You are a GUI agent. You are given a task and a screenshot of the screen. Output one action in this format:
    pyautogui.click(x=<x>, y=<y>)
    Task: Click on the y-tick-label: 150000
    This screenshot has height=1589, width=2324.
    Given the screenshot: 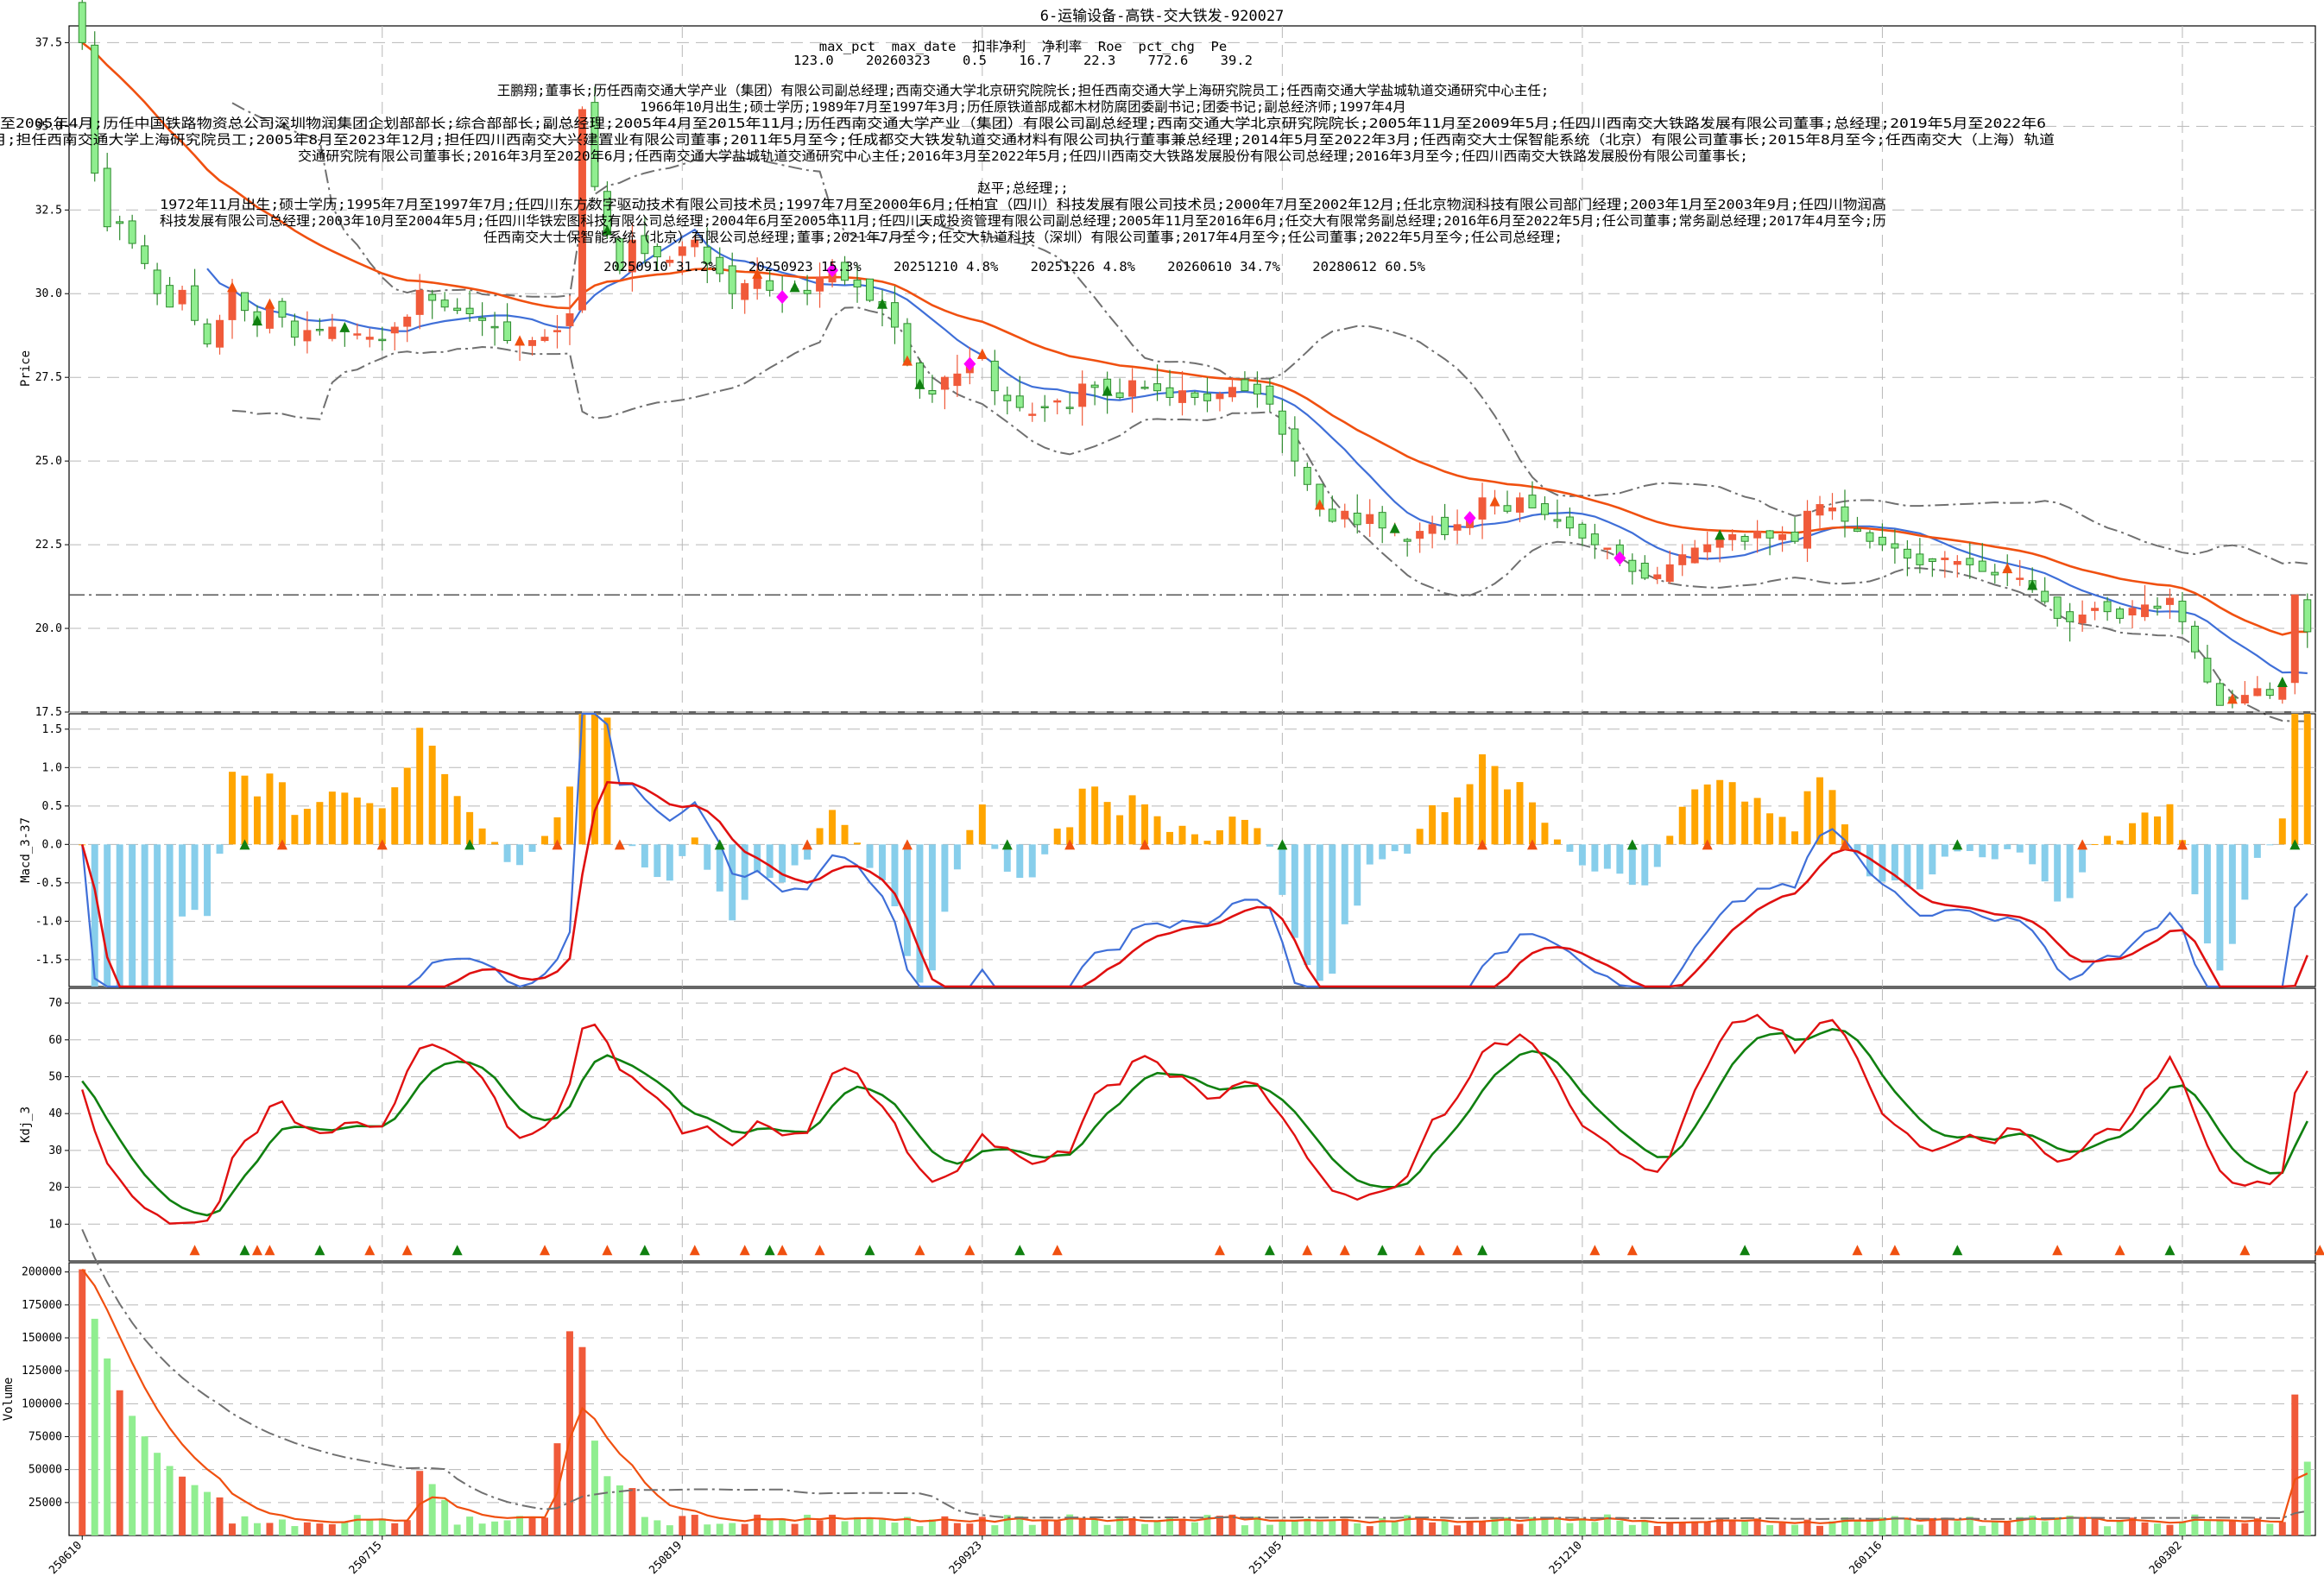 What is the action you would take?
    pyautogui.click(x=42, y=1338)
    